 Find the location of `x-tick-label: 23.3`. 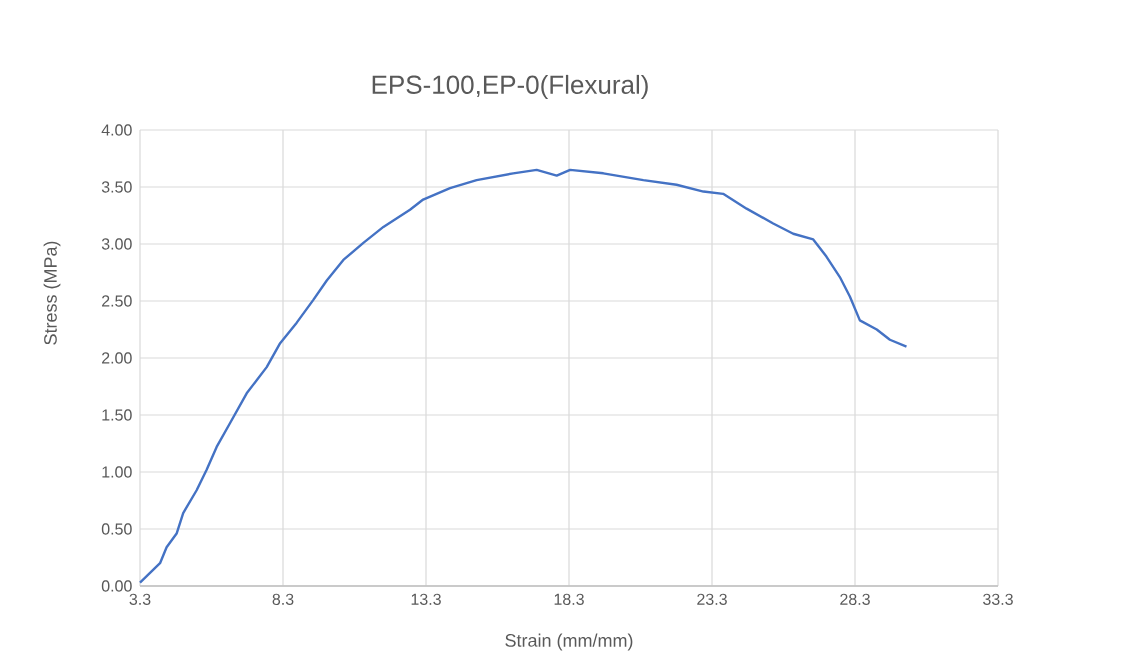

x-tick-label: 23.3 is located at coordinates (712, 599).